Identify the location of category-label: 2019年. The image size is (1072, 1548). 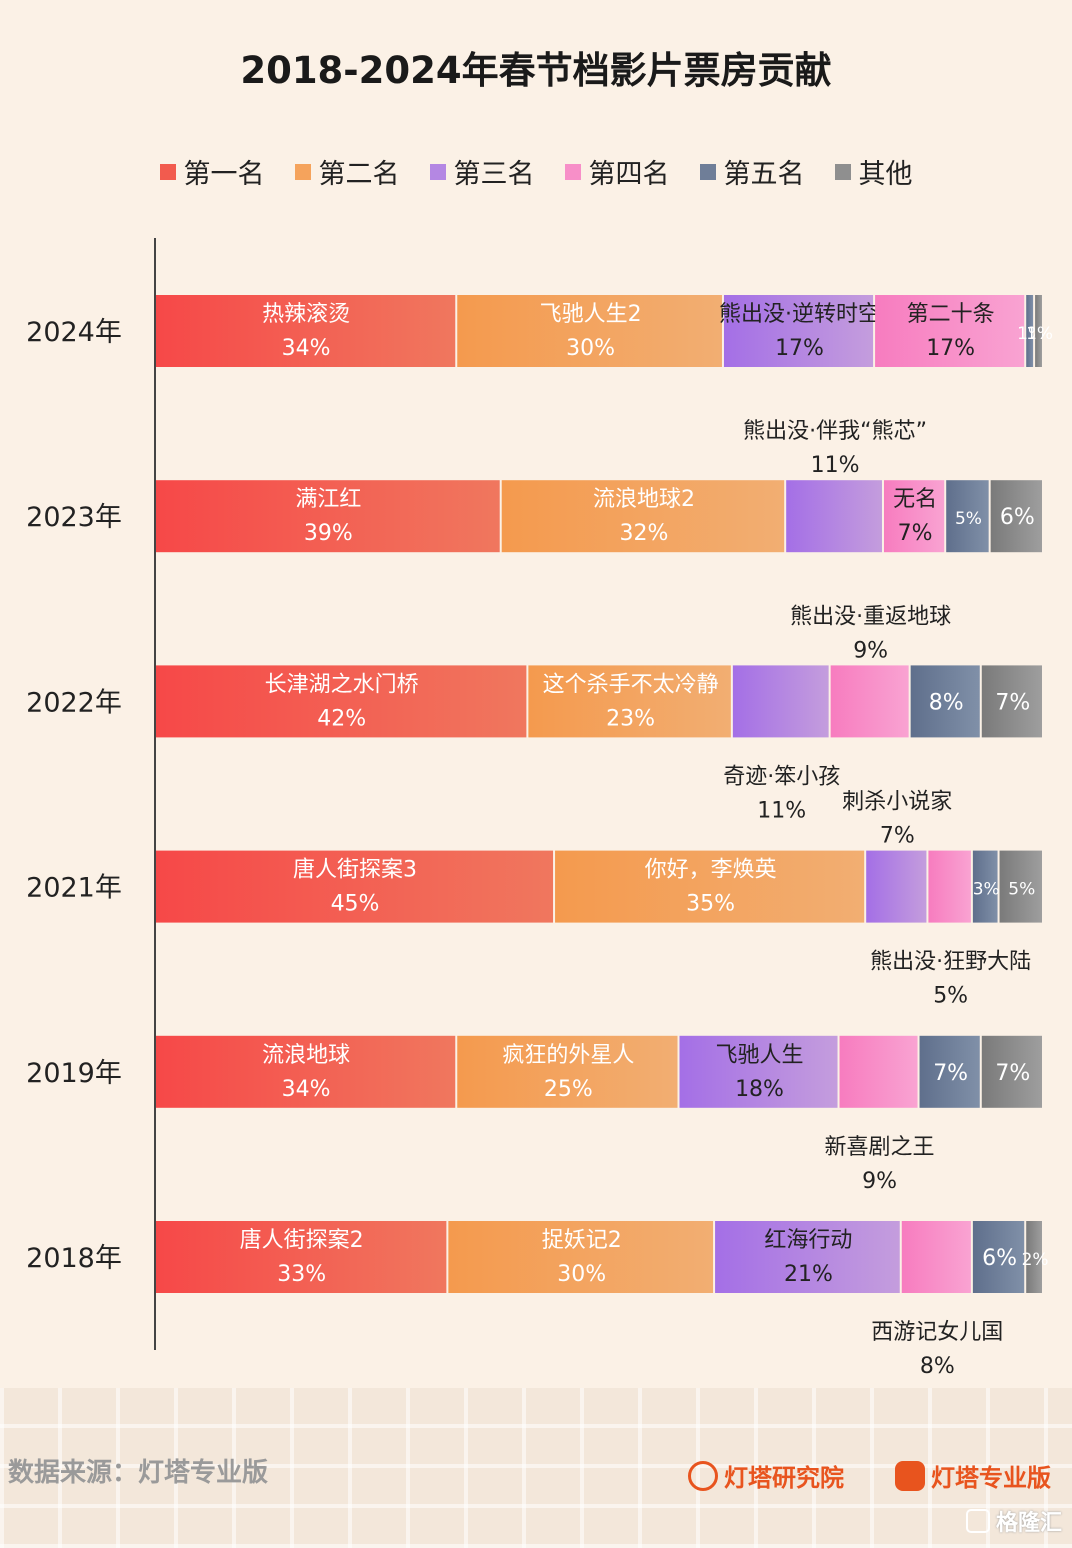
(74, 1073).